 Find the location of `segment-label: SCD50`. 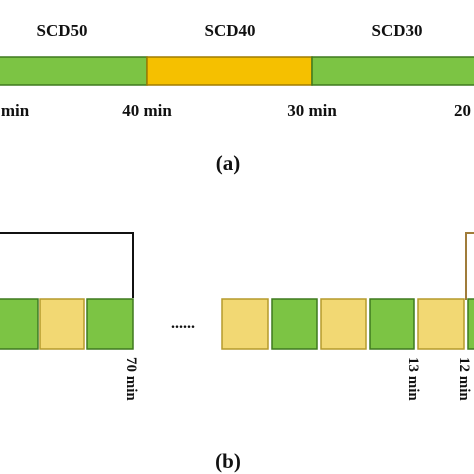

segment-label: SCD50 is located at coordinates (61, 30).